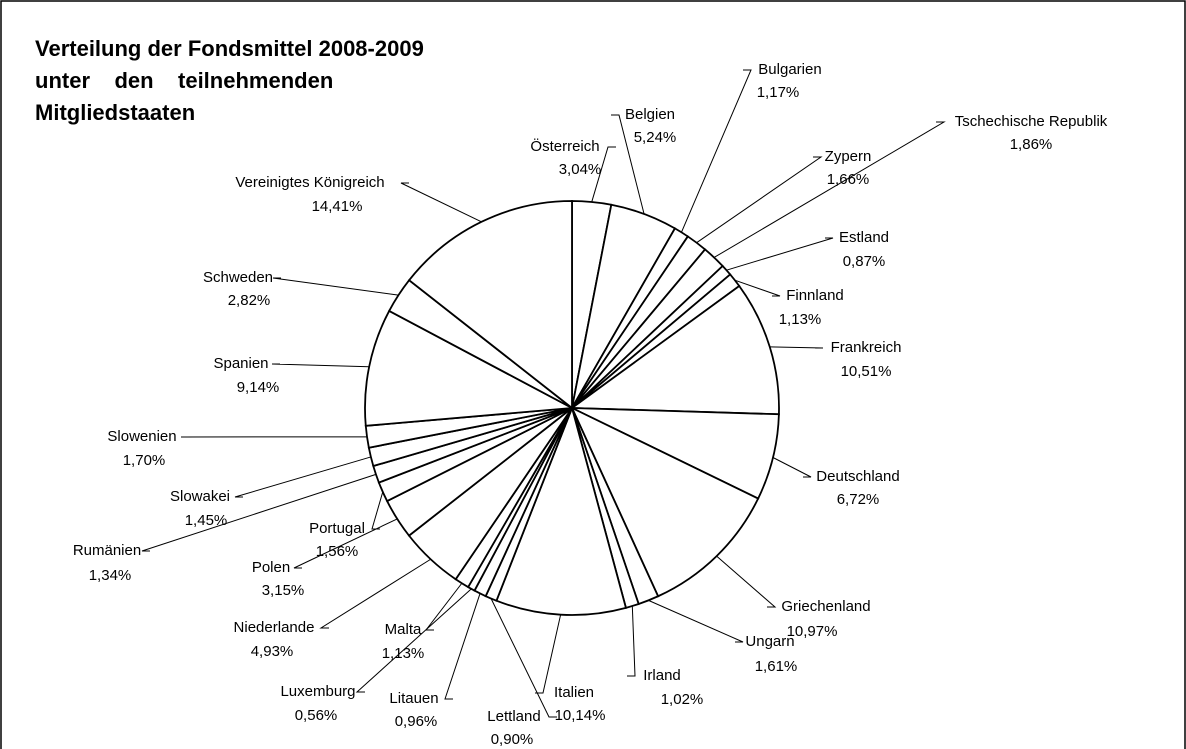 The image size is (1186, 749). I want to click on slice-label: Polen, so click(271, 567).